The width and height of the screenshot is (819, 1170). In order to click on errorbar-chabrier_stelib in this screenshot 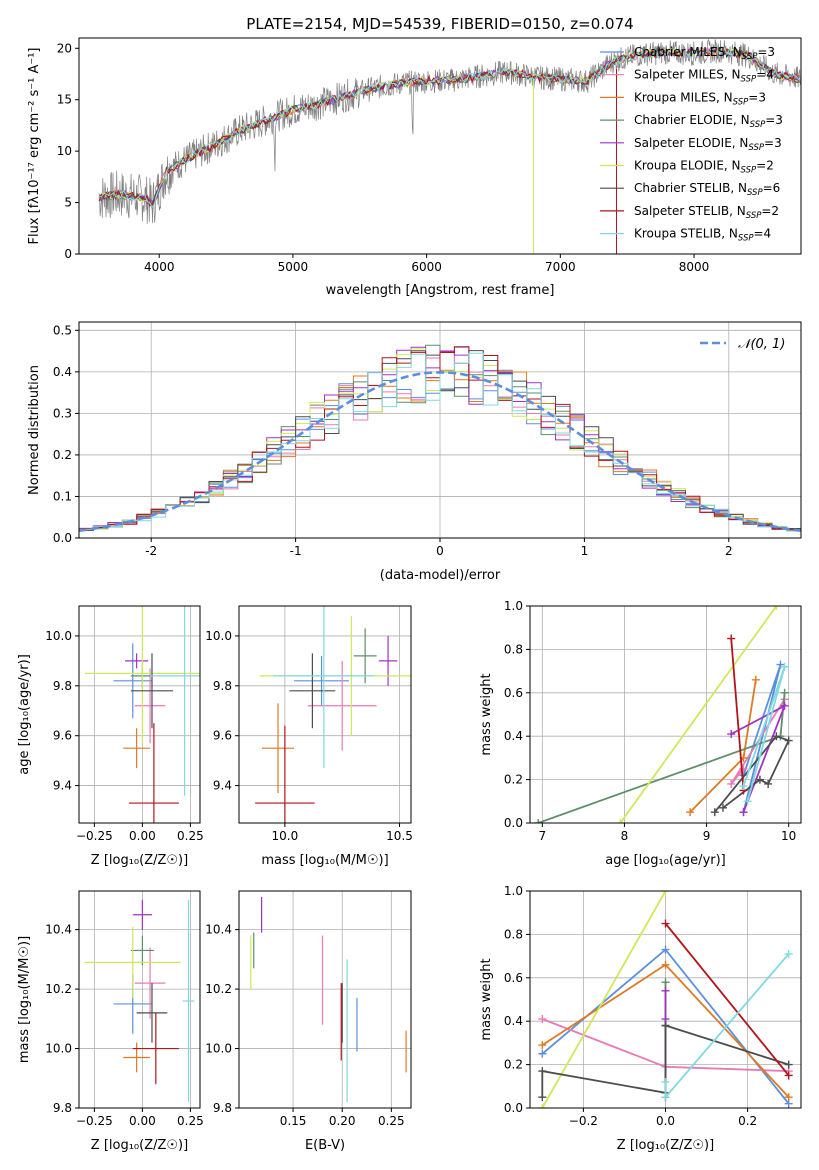, I will do `click(152, 1013)`.